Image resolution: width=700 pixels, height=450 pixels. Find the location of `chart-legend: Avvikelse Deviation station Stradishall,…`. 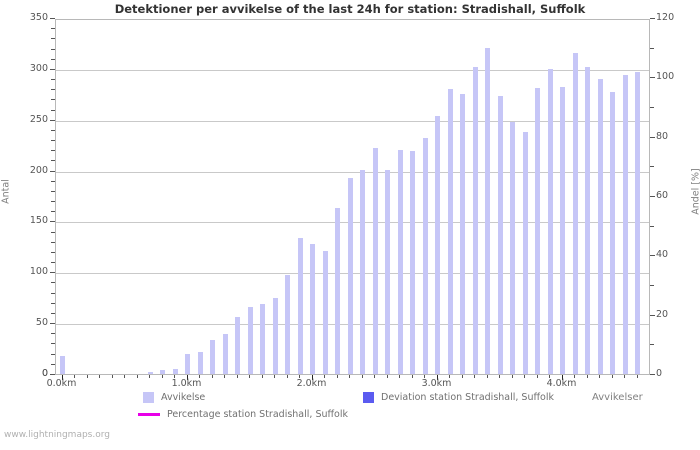

chart-legend: Avvikelse Deviation station Stradishall,… is located at coordinates (350, 410).